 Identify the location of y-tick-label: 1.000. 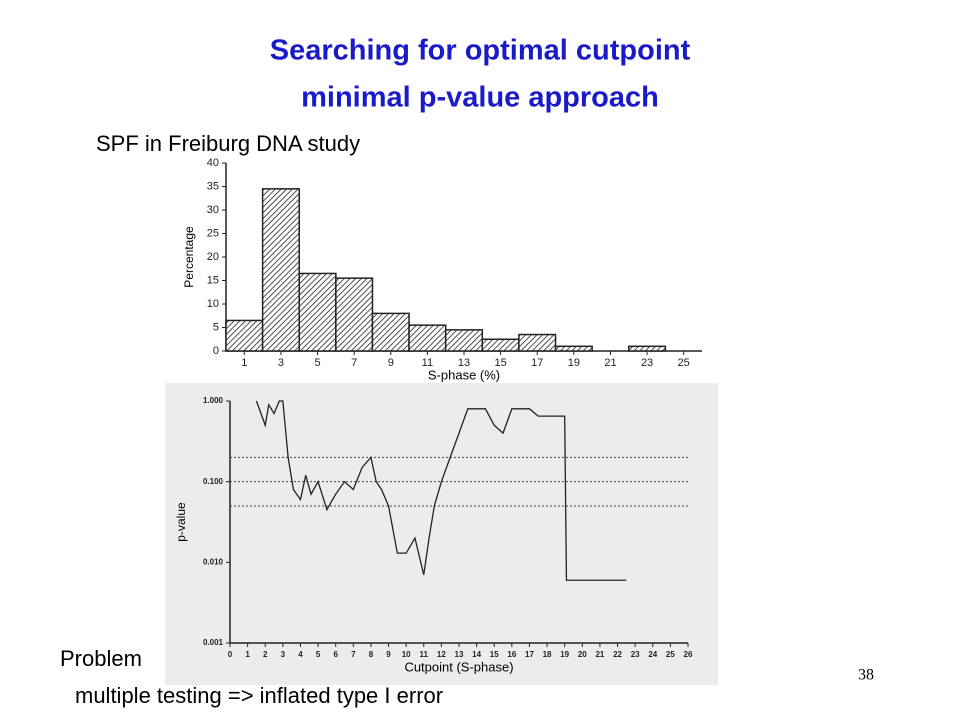
(213, 400).